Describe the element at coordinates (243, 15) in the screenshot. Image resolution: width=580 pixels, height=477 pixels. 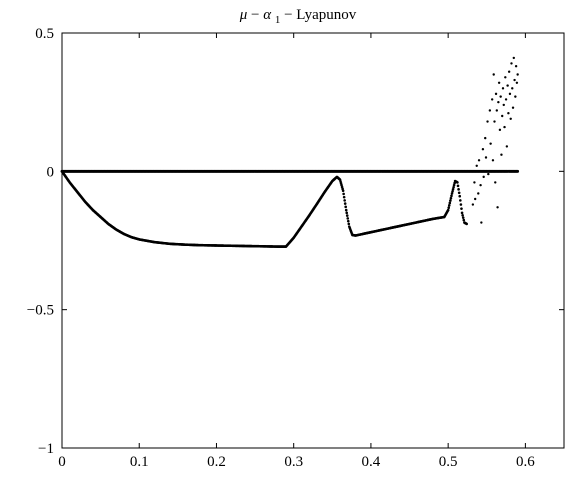
I see `title-mu: μ` at that location.